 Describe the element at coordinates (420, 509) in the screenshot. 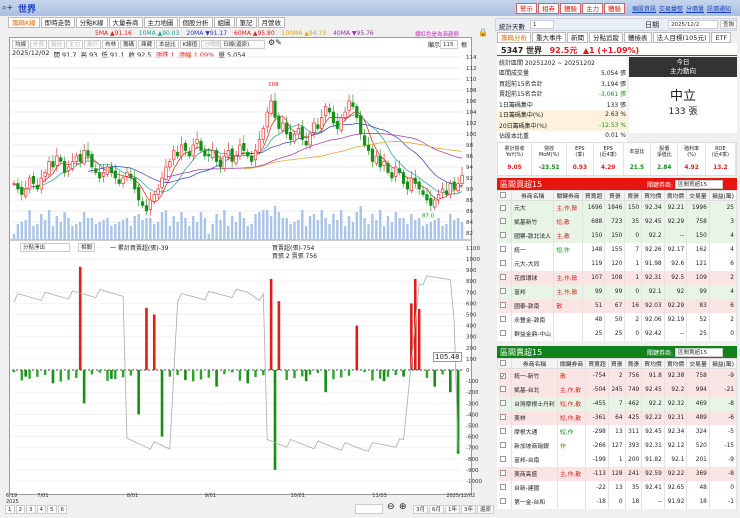

I see `range-0: 3月` at that location.